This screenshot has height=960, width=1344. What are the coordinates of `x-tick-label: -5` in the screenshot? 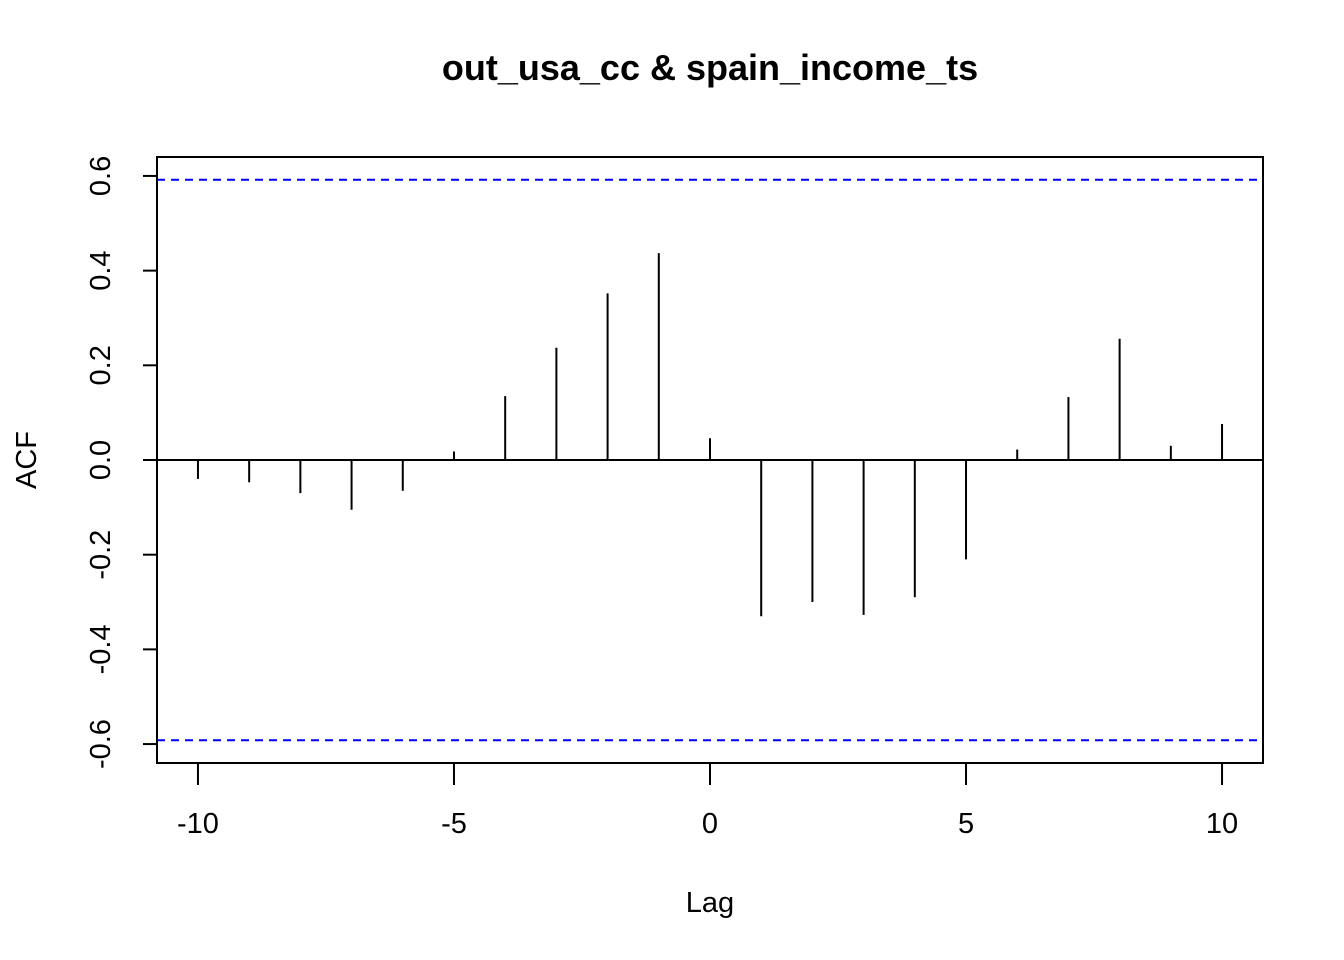 It's located at (454, 824).